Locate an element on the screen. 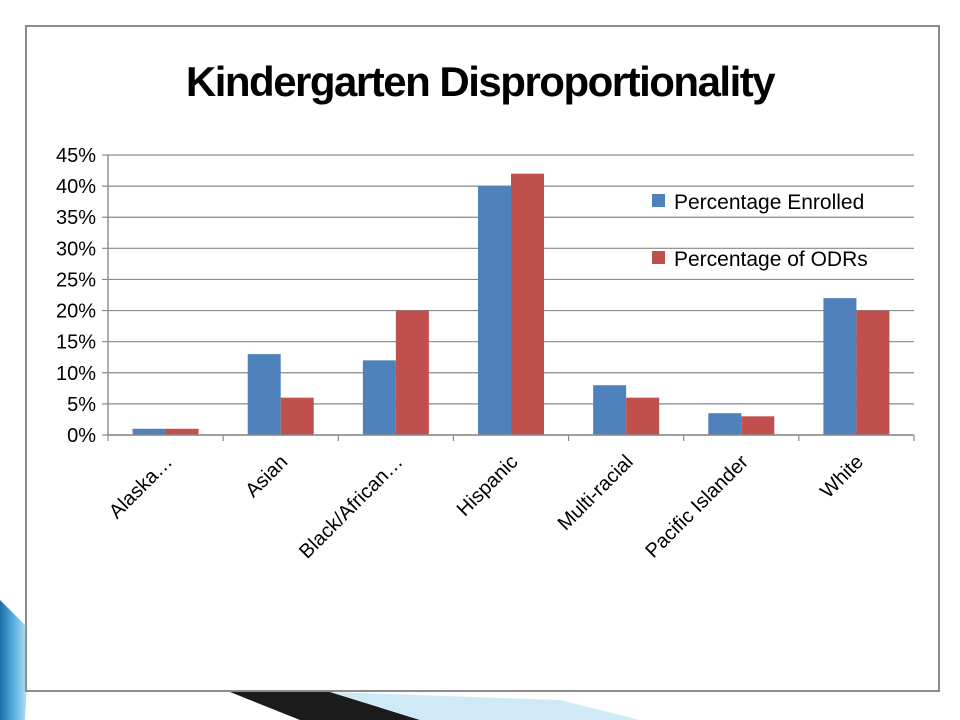 Image resolution: width=960 pixels, height=720 pixels. legend-label: Percentage Enrolled is located at coordinates (769, 202).